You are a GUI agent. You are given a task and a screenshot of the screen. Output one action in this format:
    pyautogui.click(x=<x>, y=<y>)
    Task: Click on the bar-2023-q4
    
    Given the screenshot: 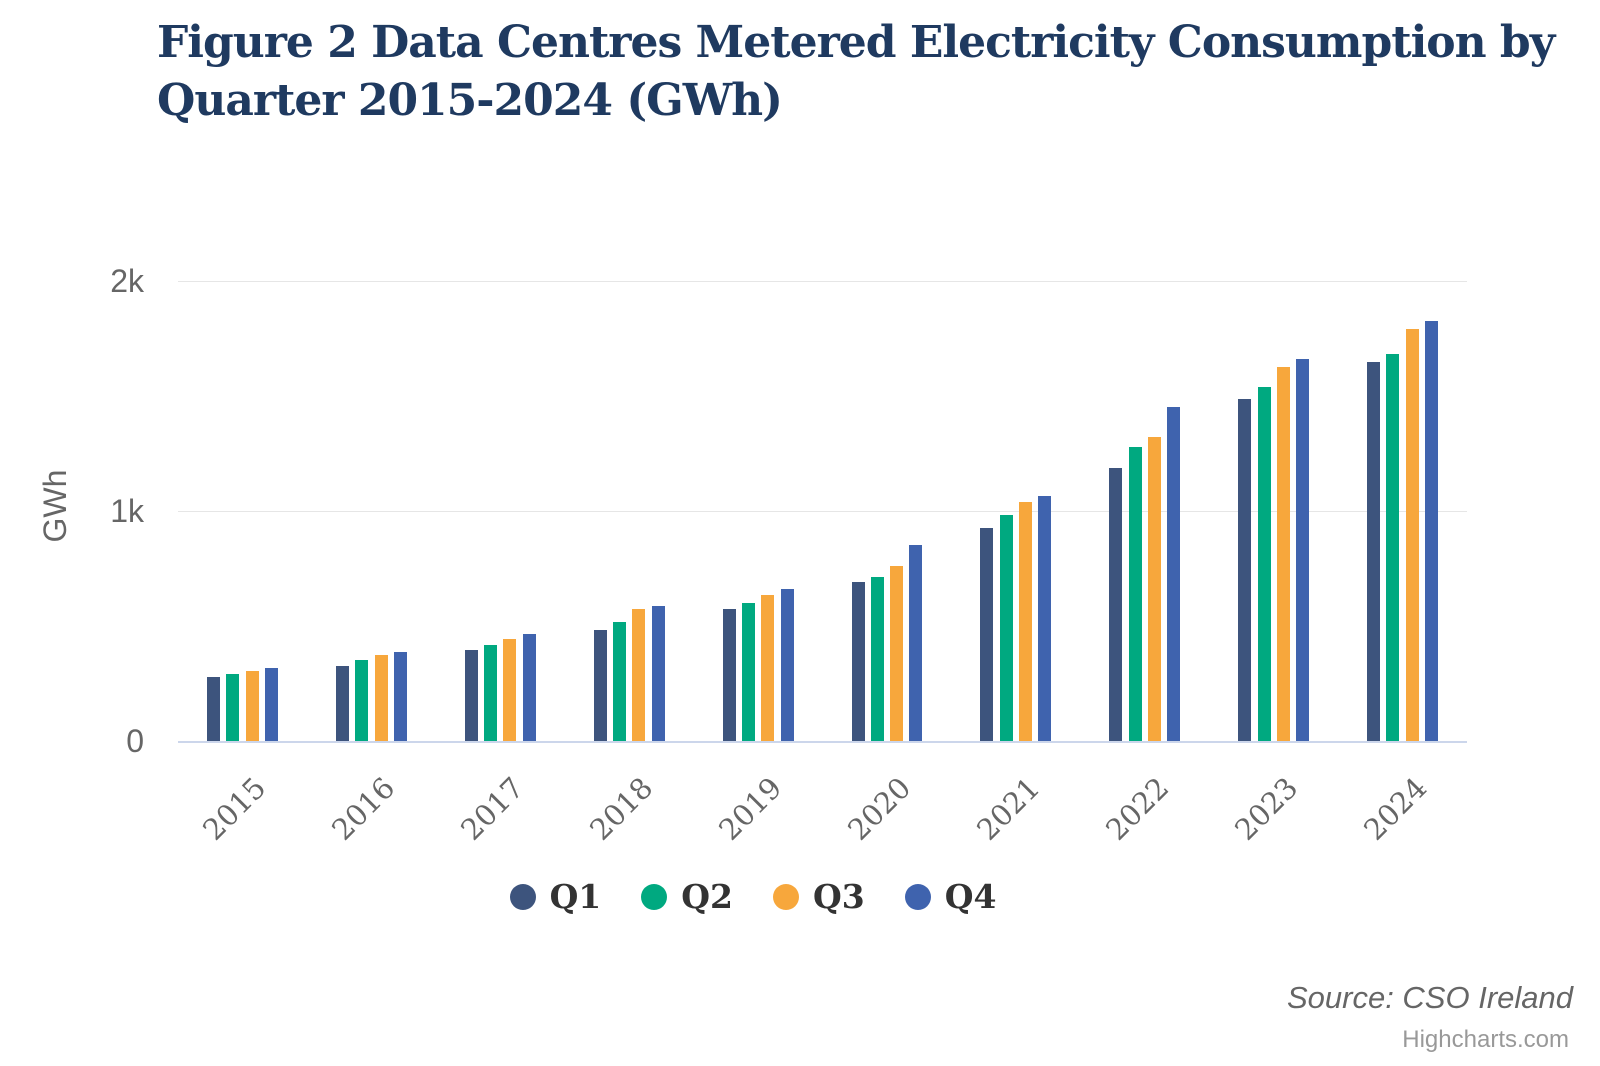 What is the action you would take?
    pyautogui.click(x=1302, y=550)
    